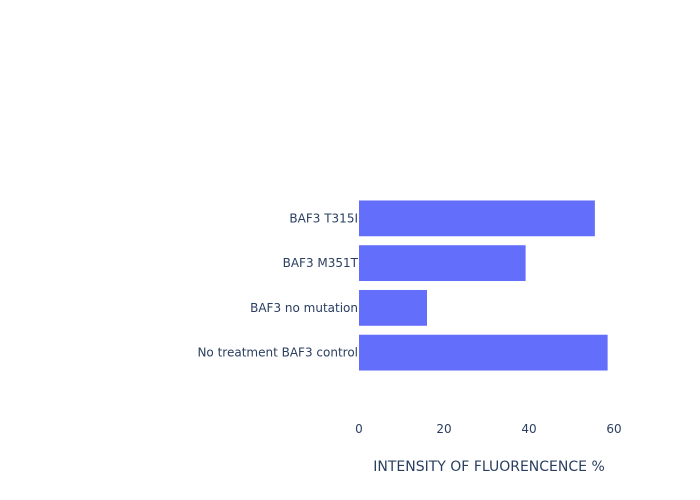  I want to click on x-tick-label: 60, so click(613, 429).